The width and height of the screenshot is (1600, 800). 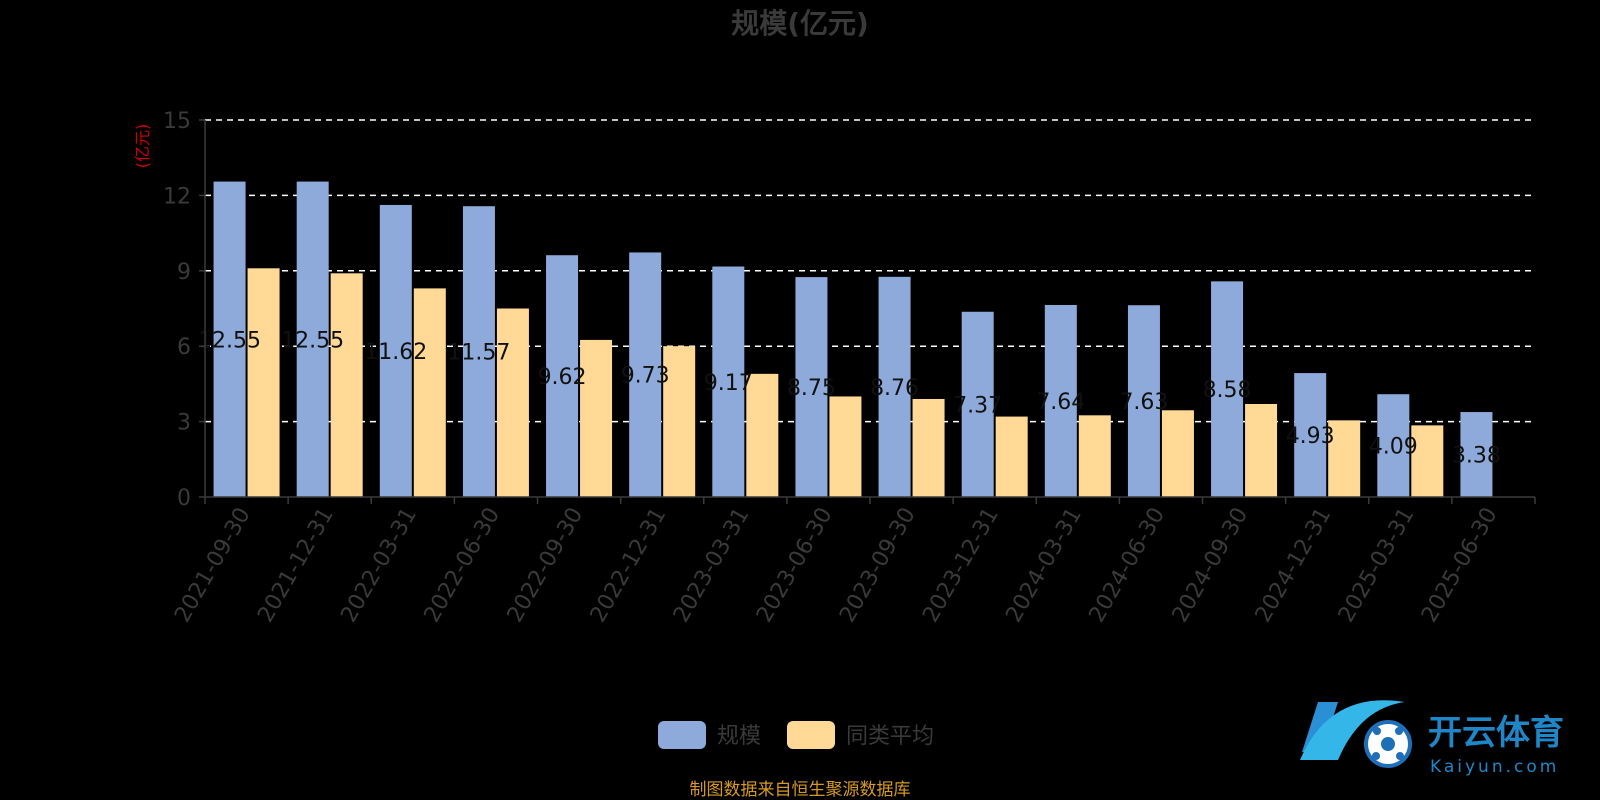 I want to click on x-tick-label: 2024-09-30, so click(x=1211, y=565).